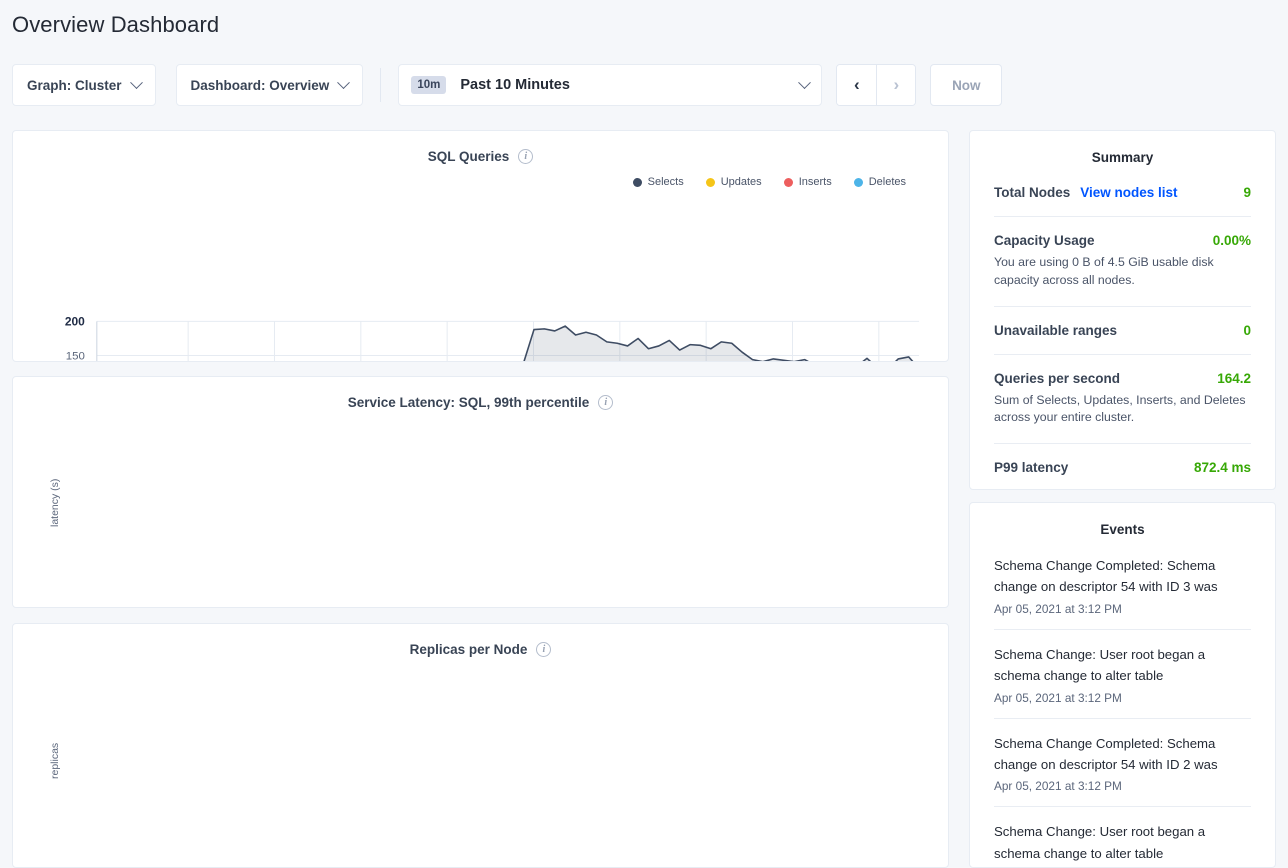 The width and height of the screenshot is (1288, 868). What do you see at coordinates (1057, 378) in the screenshot?
I see `summary-label: Queries per second` at bounding box center [1057, 378].